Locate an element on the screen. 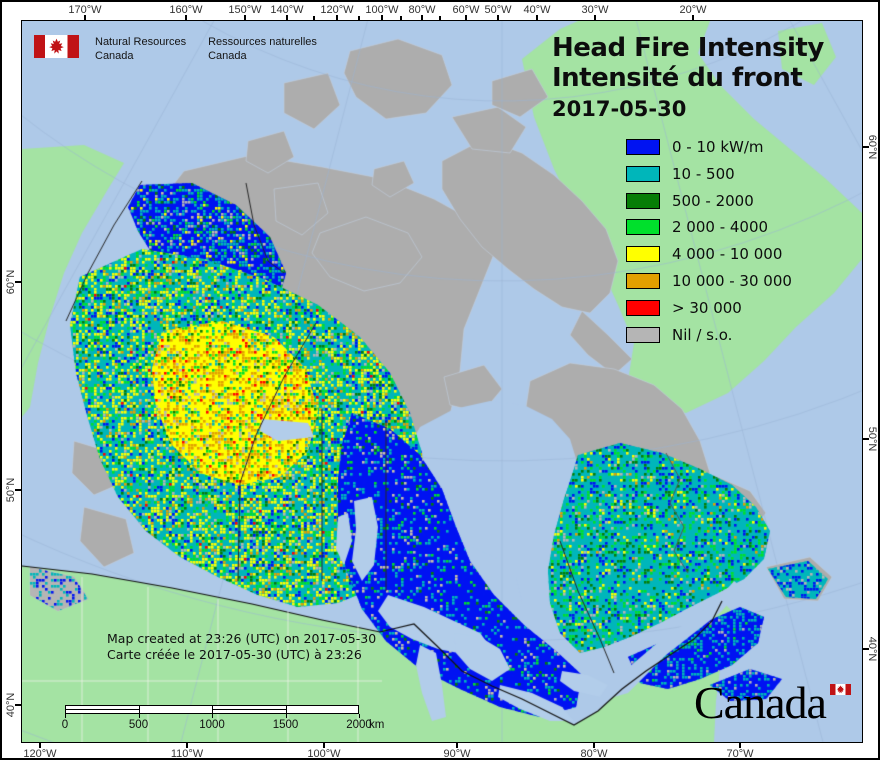 This screenshot has width=880, height=760. legend-item: 4 000 - 10 000 is located at coordinates (704, 254).